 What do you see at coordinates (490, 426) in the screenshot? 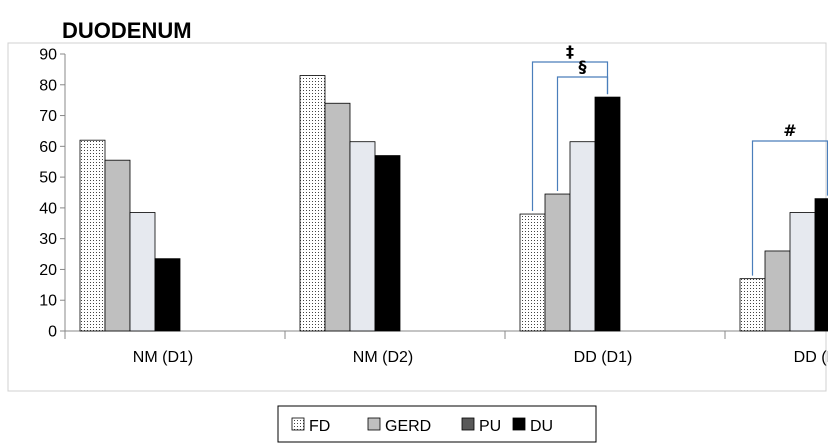
I see `legend-label-pu: PU` at bounding box center [490, 426].